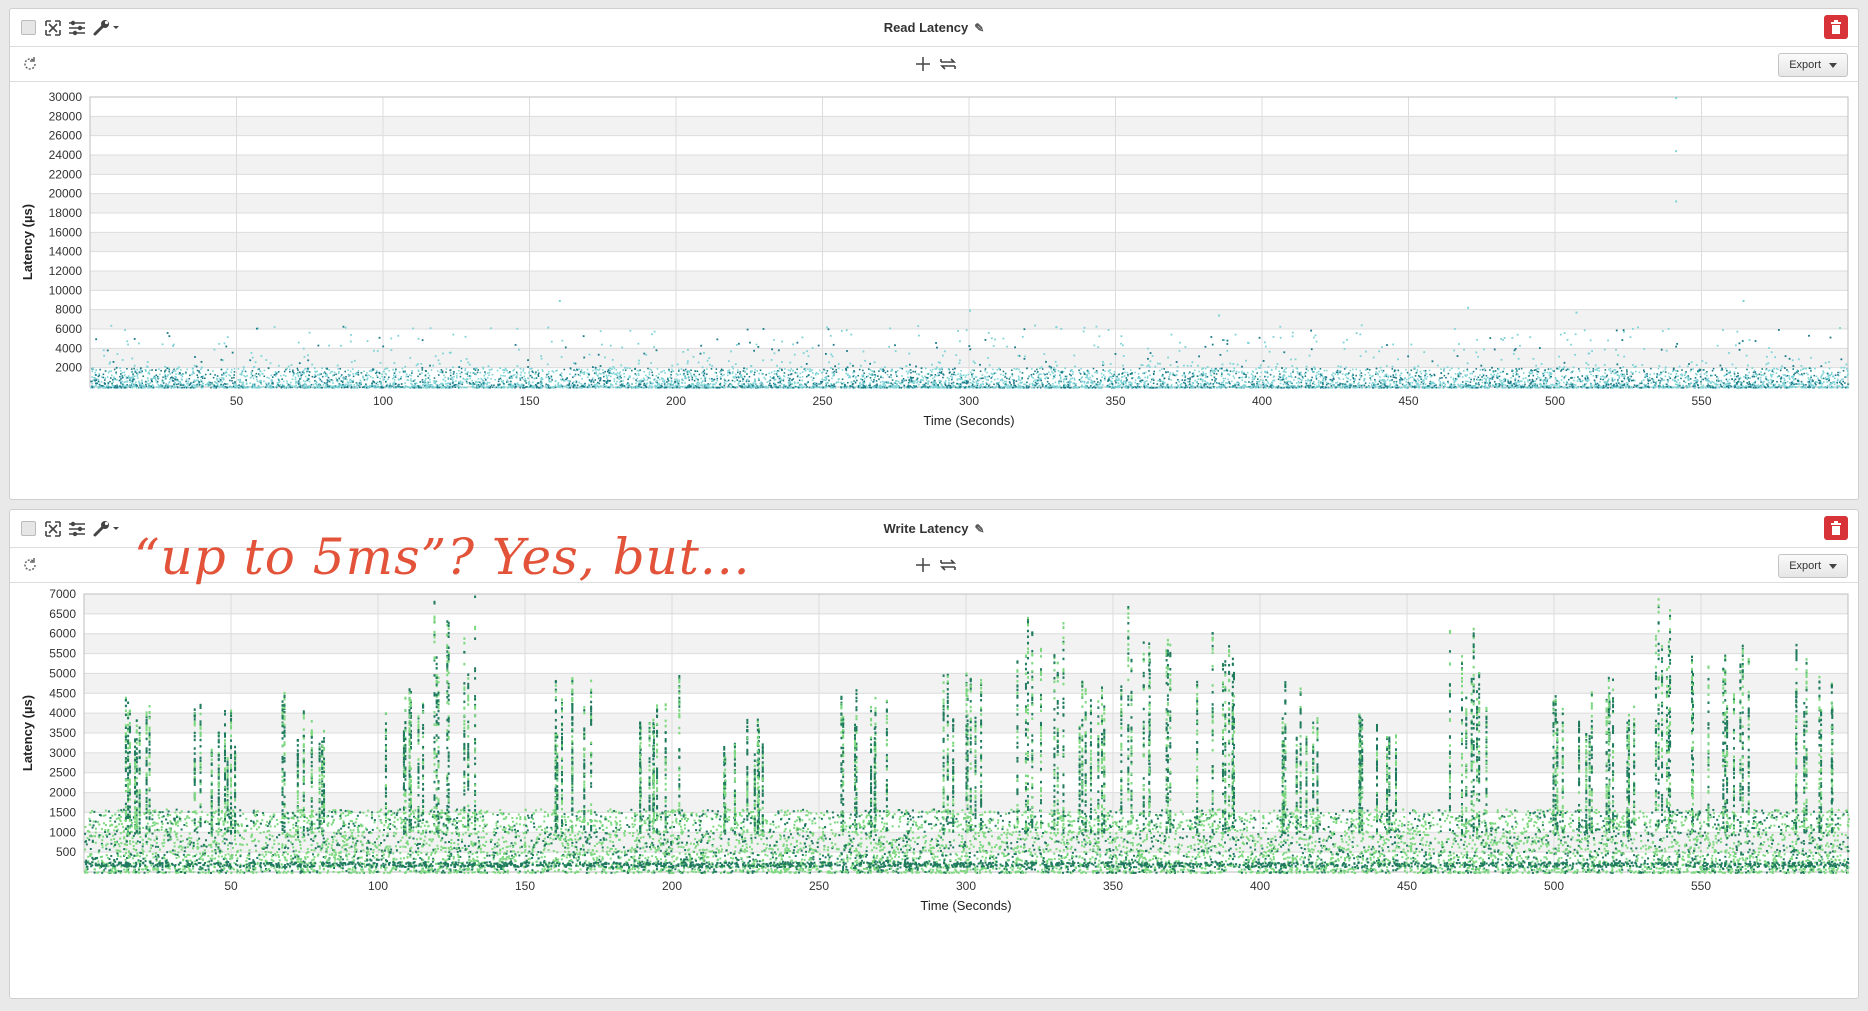  What do you see at coordinates (979, 28) in the screenshot?
I see `pencil-icon: ✎` at bounding box center [979, 28].